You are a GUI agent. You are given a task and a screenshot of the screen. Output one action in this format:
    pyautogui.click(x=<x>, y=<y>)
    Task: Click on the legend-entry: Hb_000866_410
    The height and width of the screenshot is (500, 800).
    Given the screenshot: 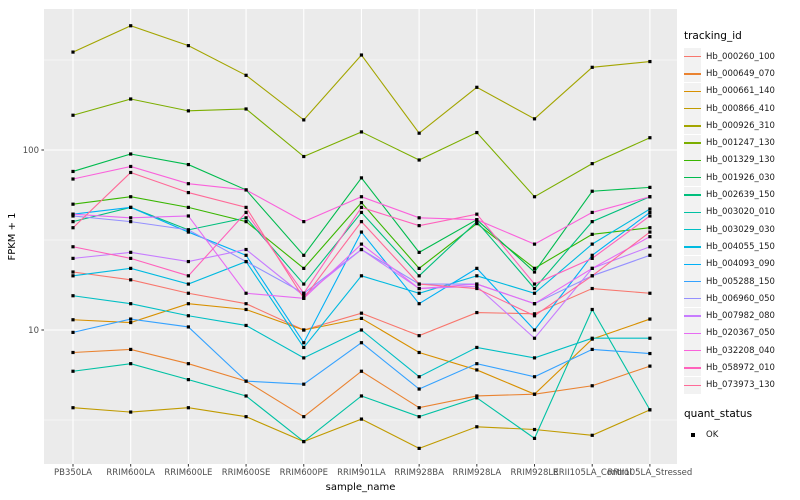 What is the action you would take?
    pyautogui.click(x=741, y=109)
    